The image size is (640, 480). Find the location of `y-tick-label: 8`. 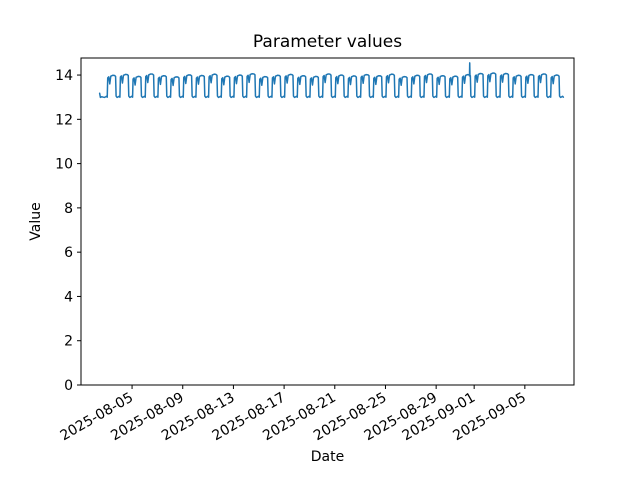

y-tick-label: 8 is located at coordinates (68, 209).